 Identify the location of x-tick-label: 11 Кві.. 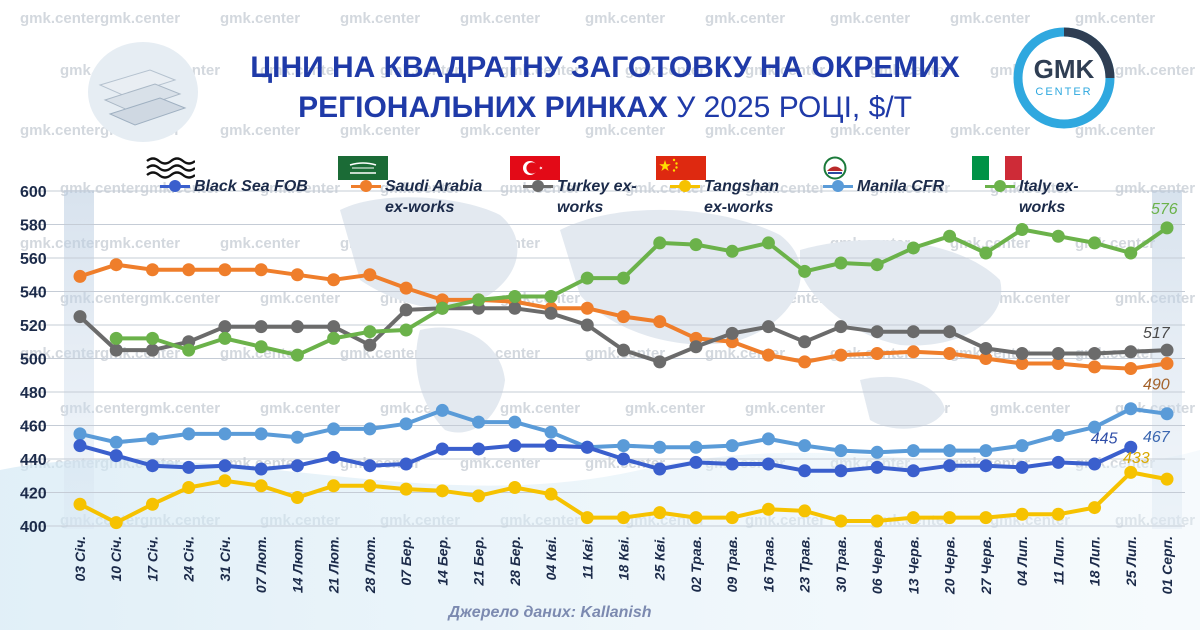
(587, 557).